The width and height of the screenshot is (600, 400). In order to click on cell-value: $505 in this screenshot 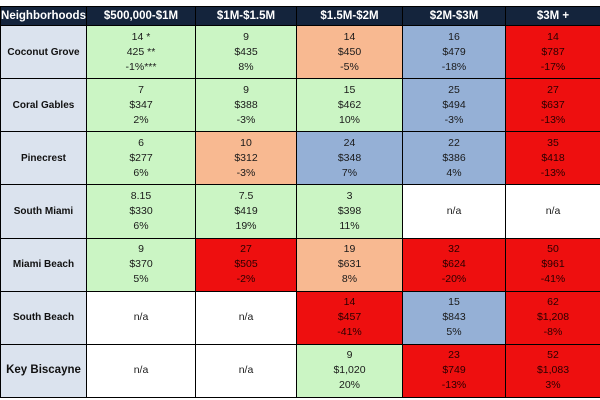, I will do `click(246, 264)`.